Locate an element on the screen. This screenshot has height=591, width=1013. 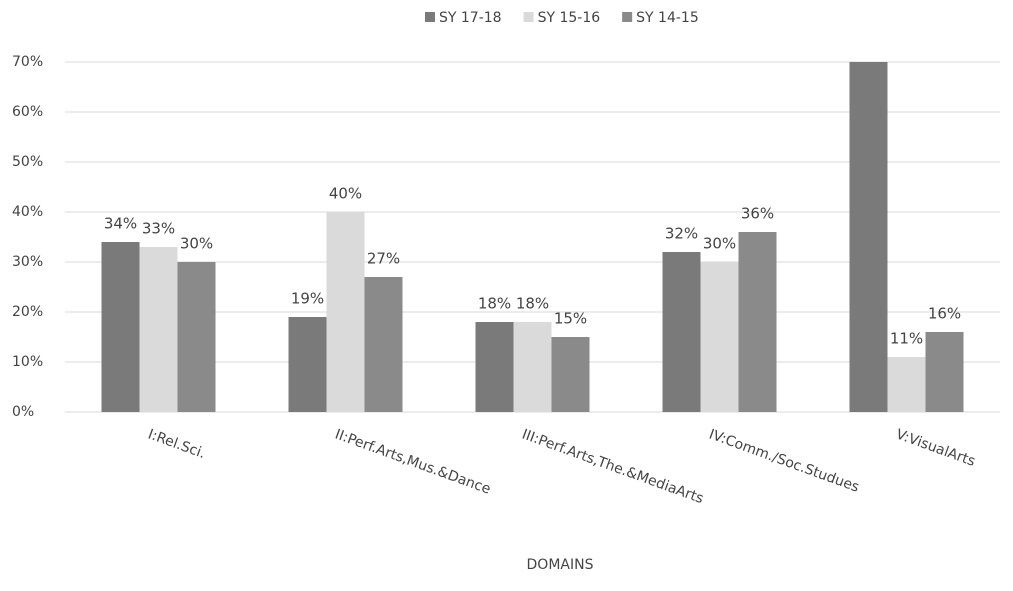
data-label: 33% is located at coordinates (158, 229).